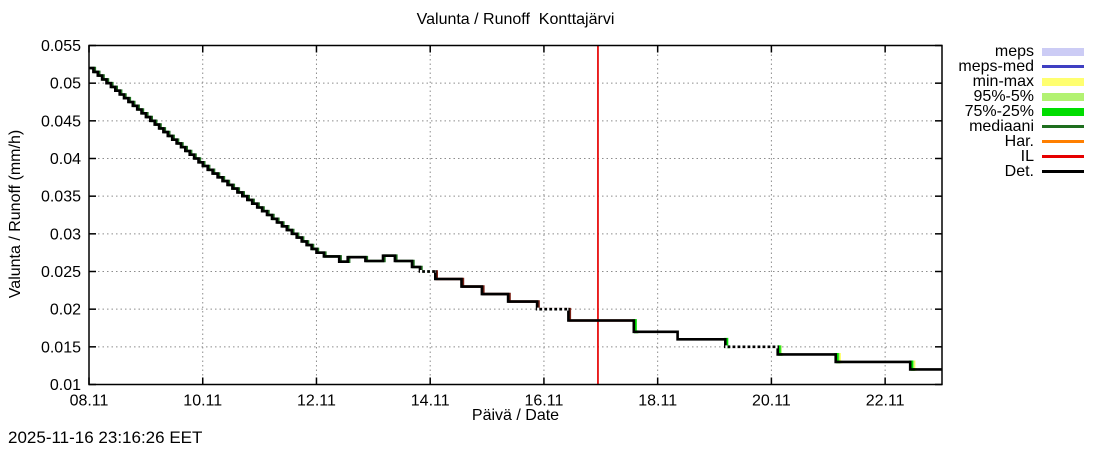  I want to click on y-tick-label: 0.01, so click(65, 385).